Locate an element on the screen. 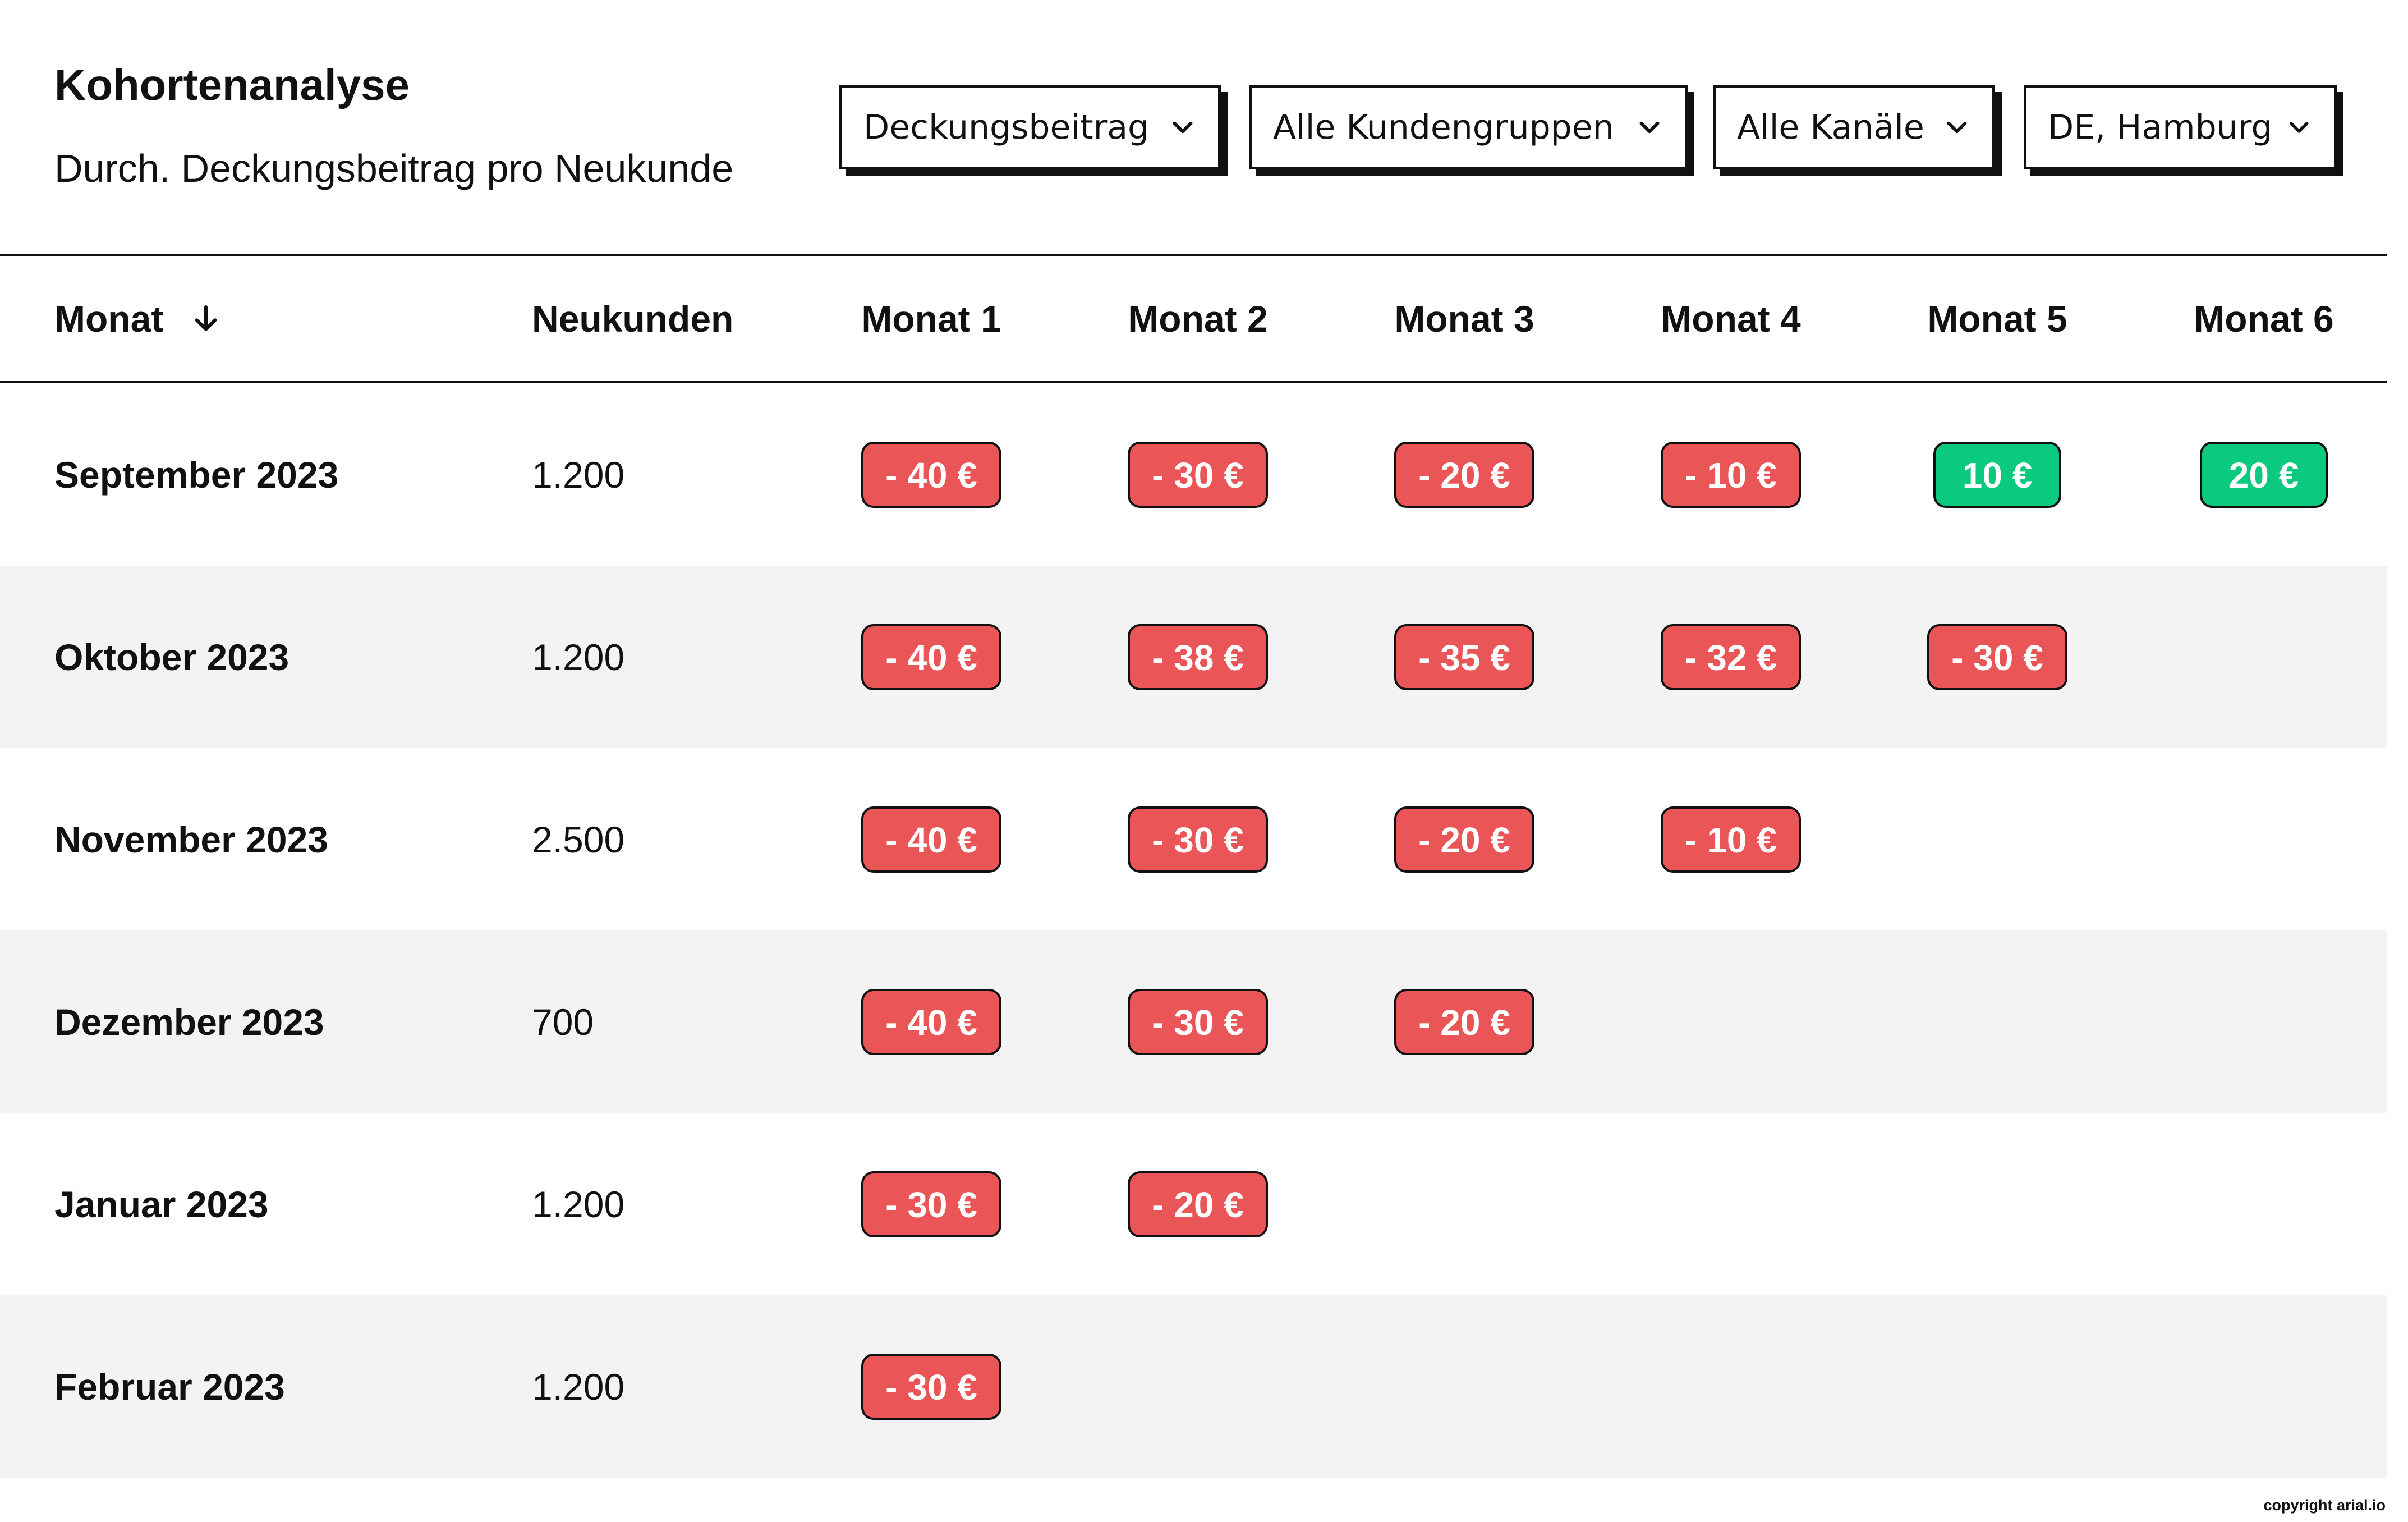  negative-value-badge: - 32 € is located at coordinates (1731, 657).